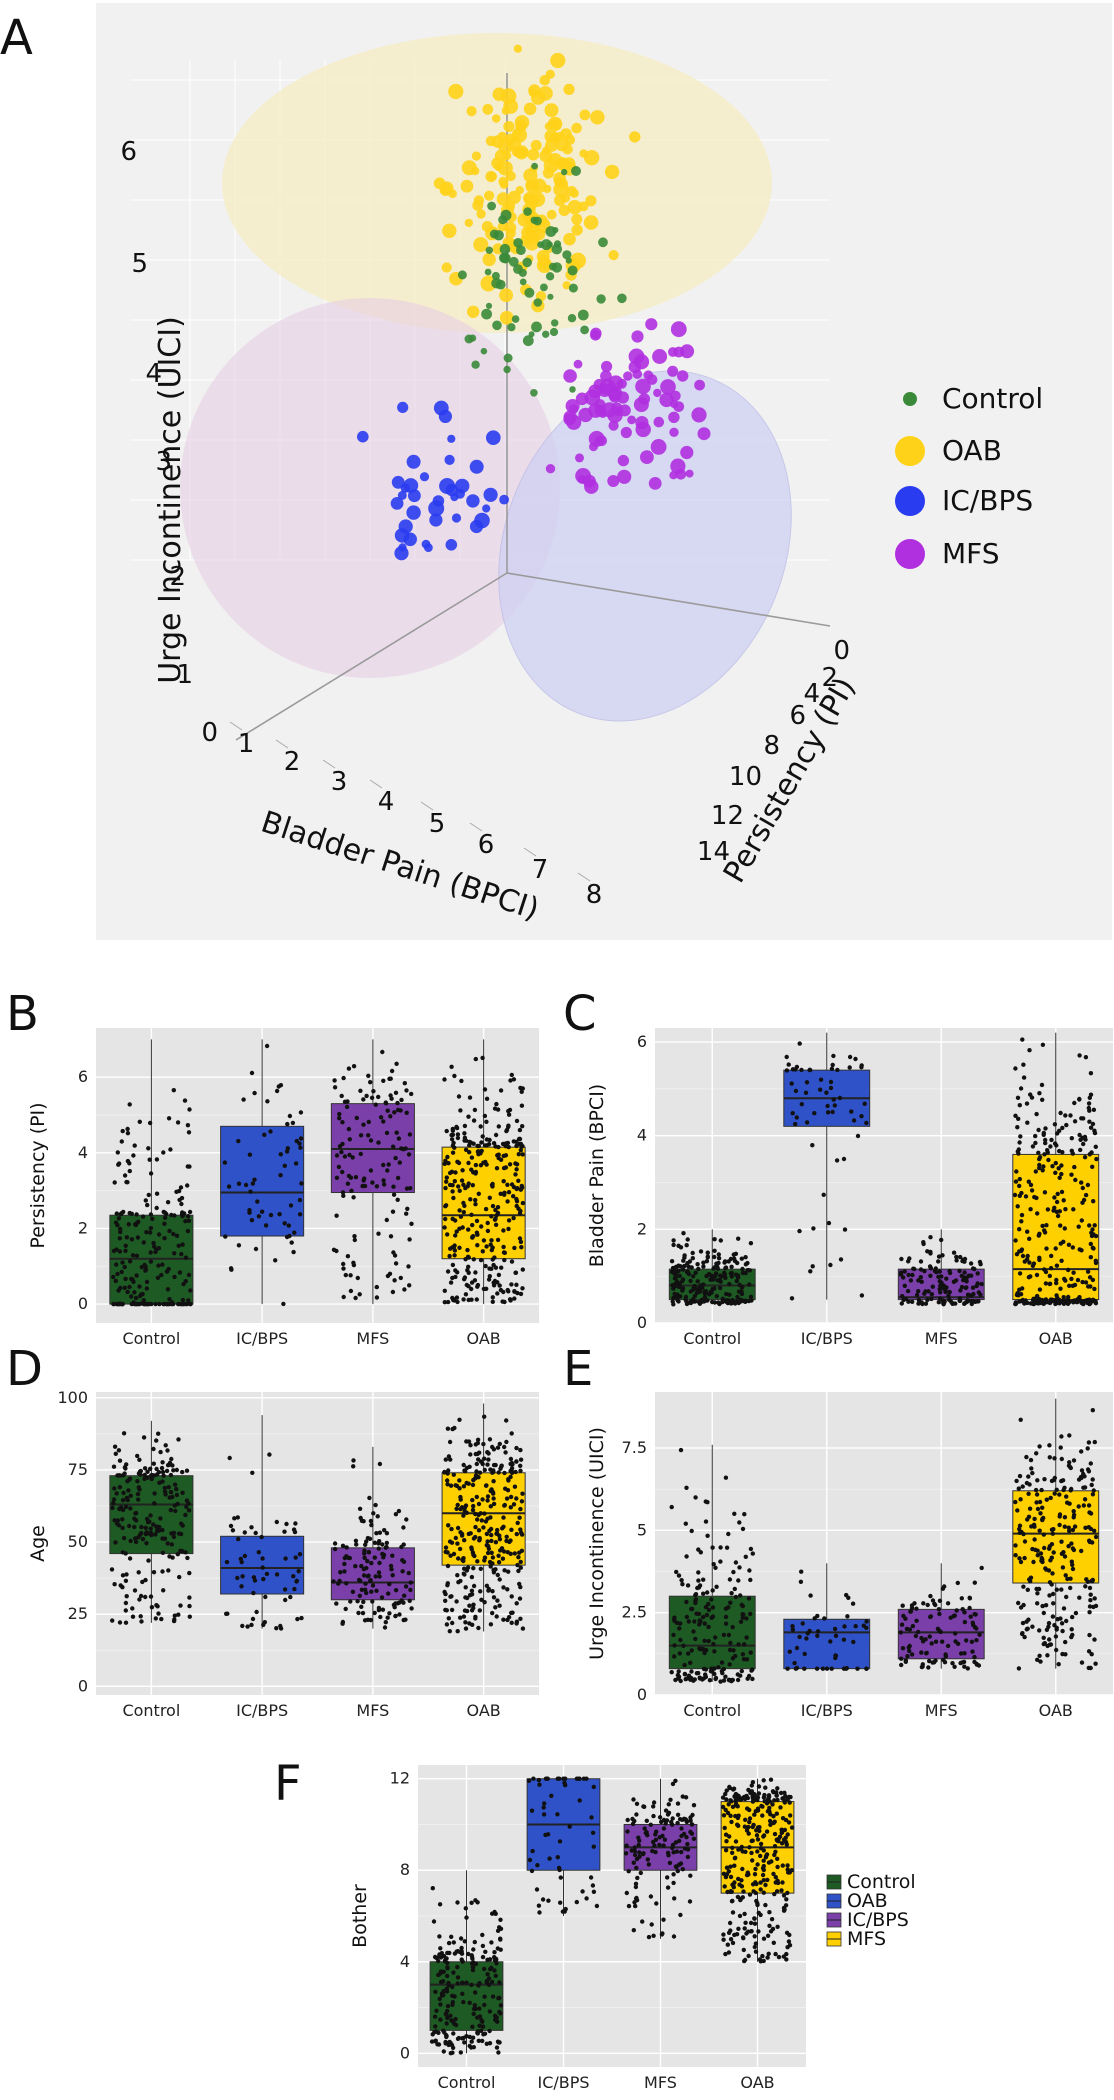  What do you see at coordinates (634, 1447) in the screenshot?
I see `y-tick-label: 7.5` at bounding box center [634, 1447].